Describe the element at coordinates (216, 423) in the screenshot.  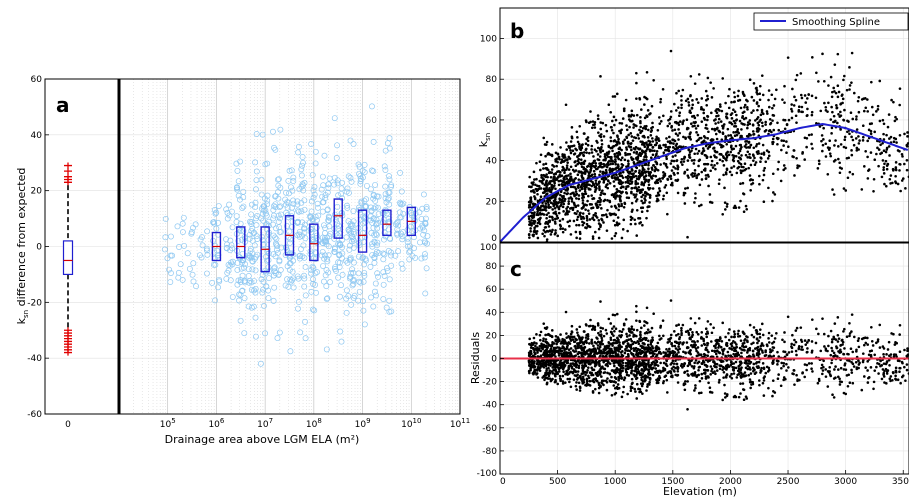
I see `x-tick-label: 106` at that location.